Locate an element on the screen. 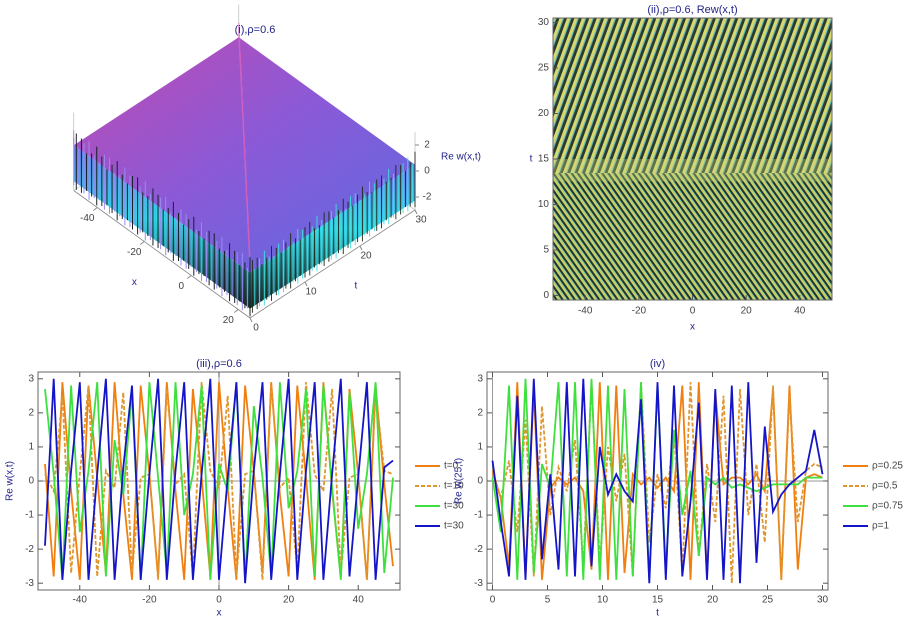 The width and height of the screenshot is (921, 619). y-axis-label: Re w(25,t) is located at coordinates (459, 481).